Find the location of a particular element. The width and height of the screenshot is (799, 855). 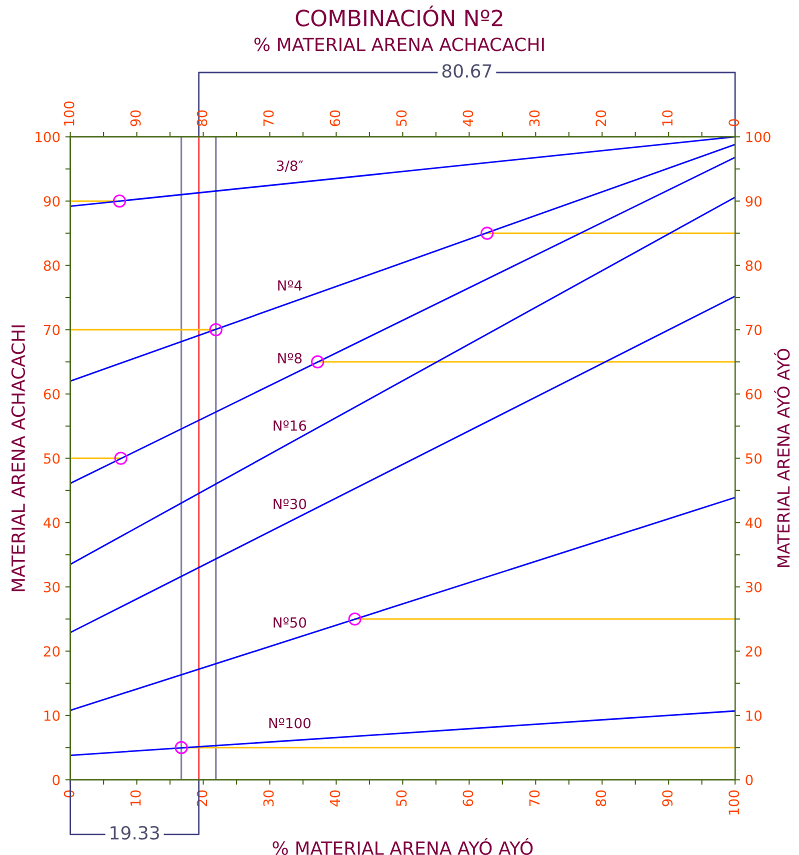

x2-tick-label: 60 is located at coordinates (335, 118).